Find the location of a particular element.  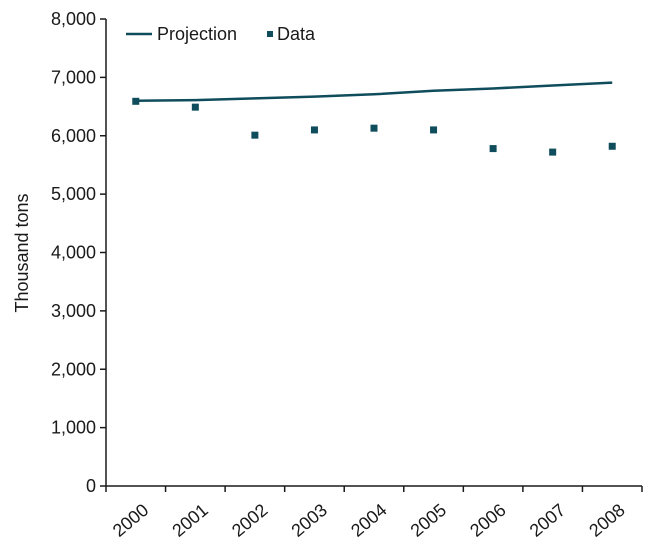

series-layer is located at coordinates (374, 118).